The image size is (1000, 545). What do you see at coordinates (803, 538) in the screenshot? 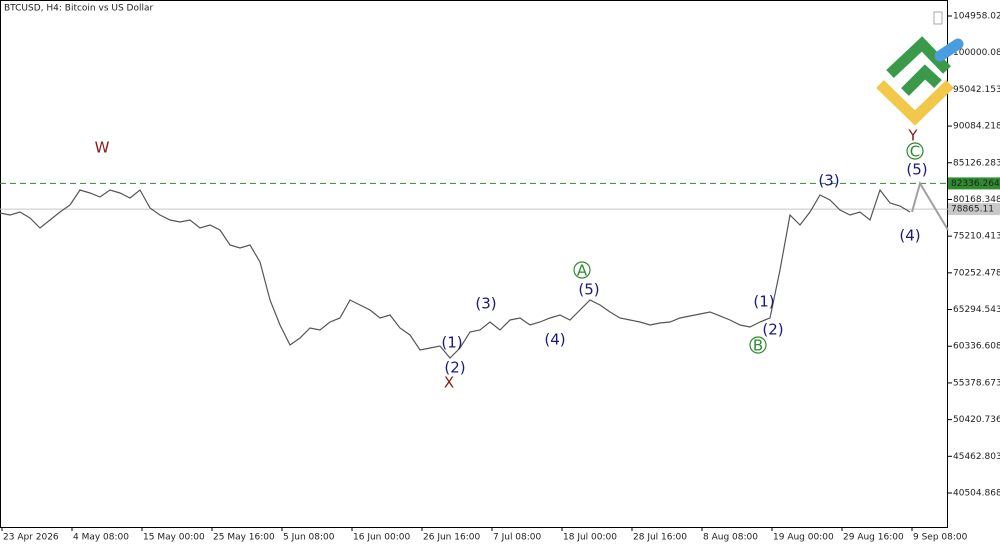
I see `x-tick-label: 19 Aug 00:00` at bounding box center [803, 538].